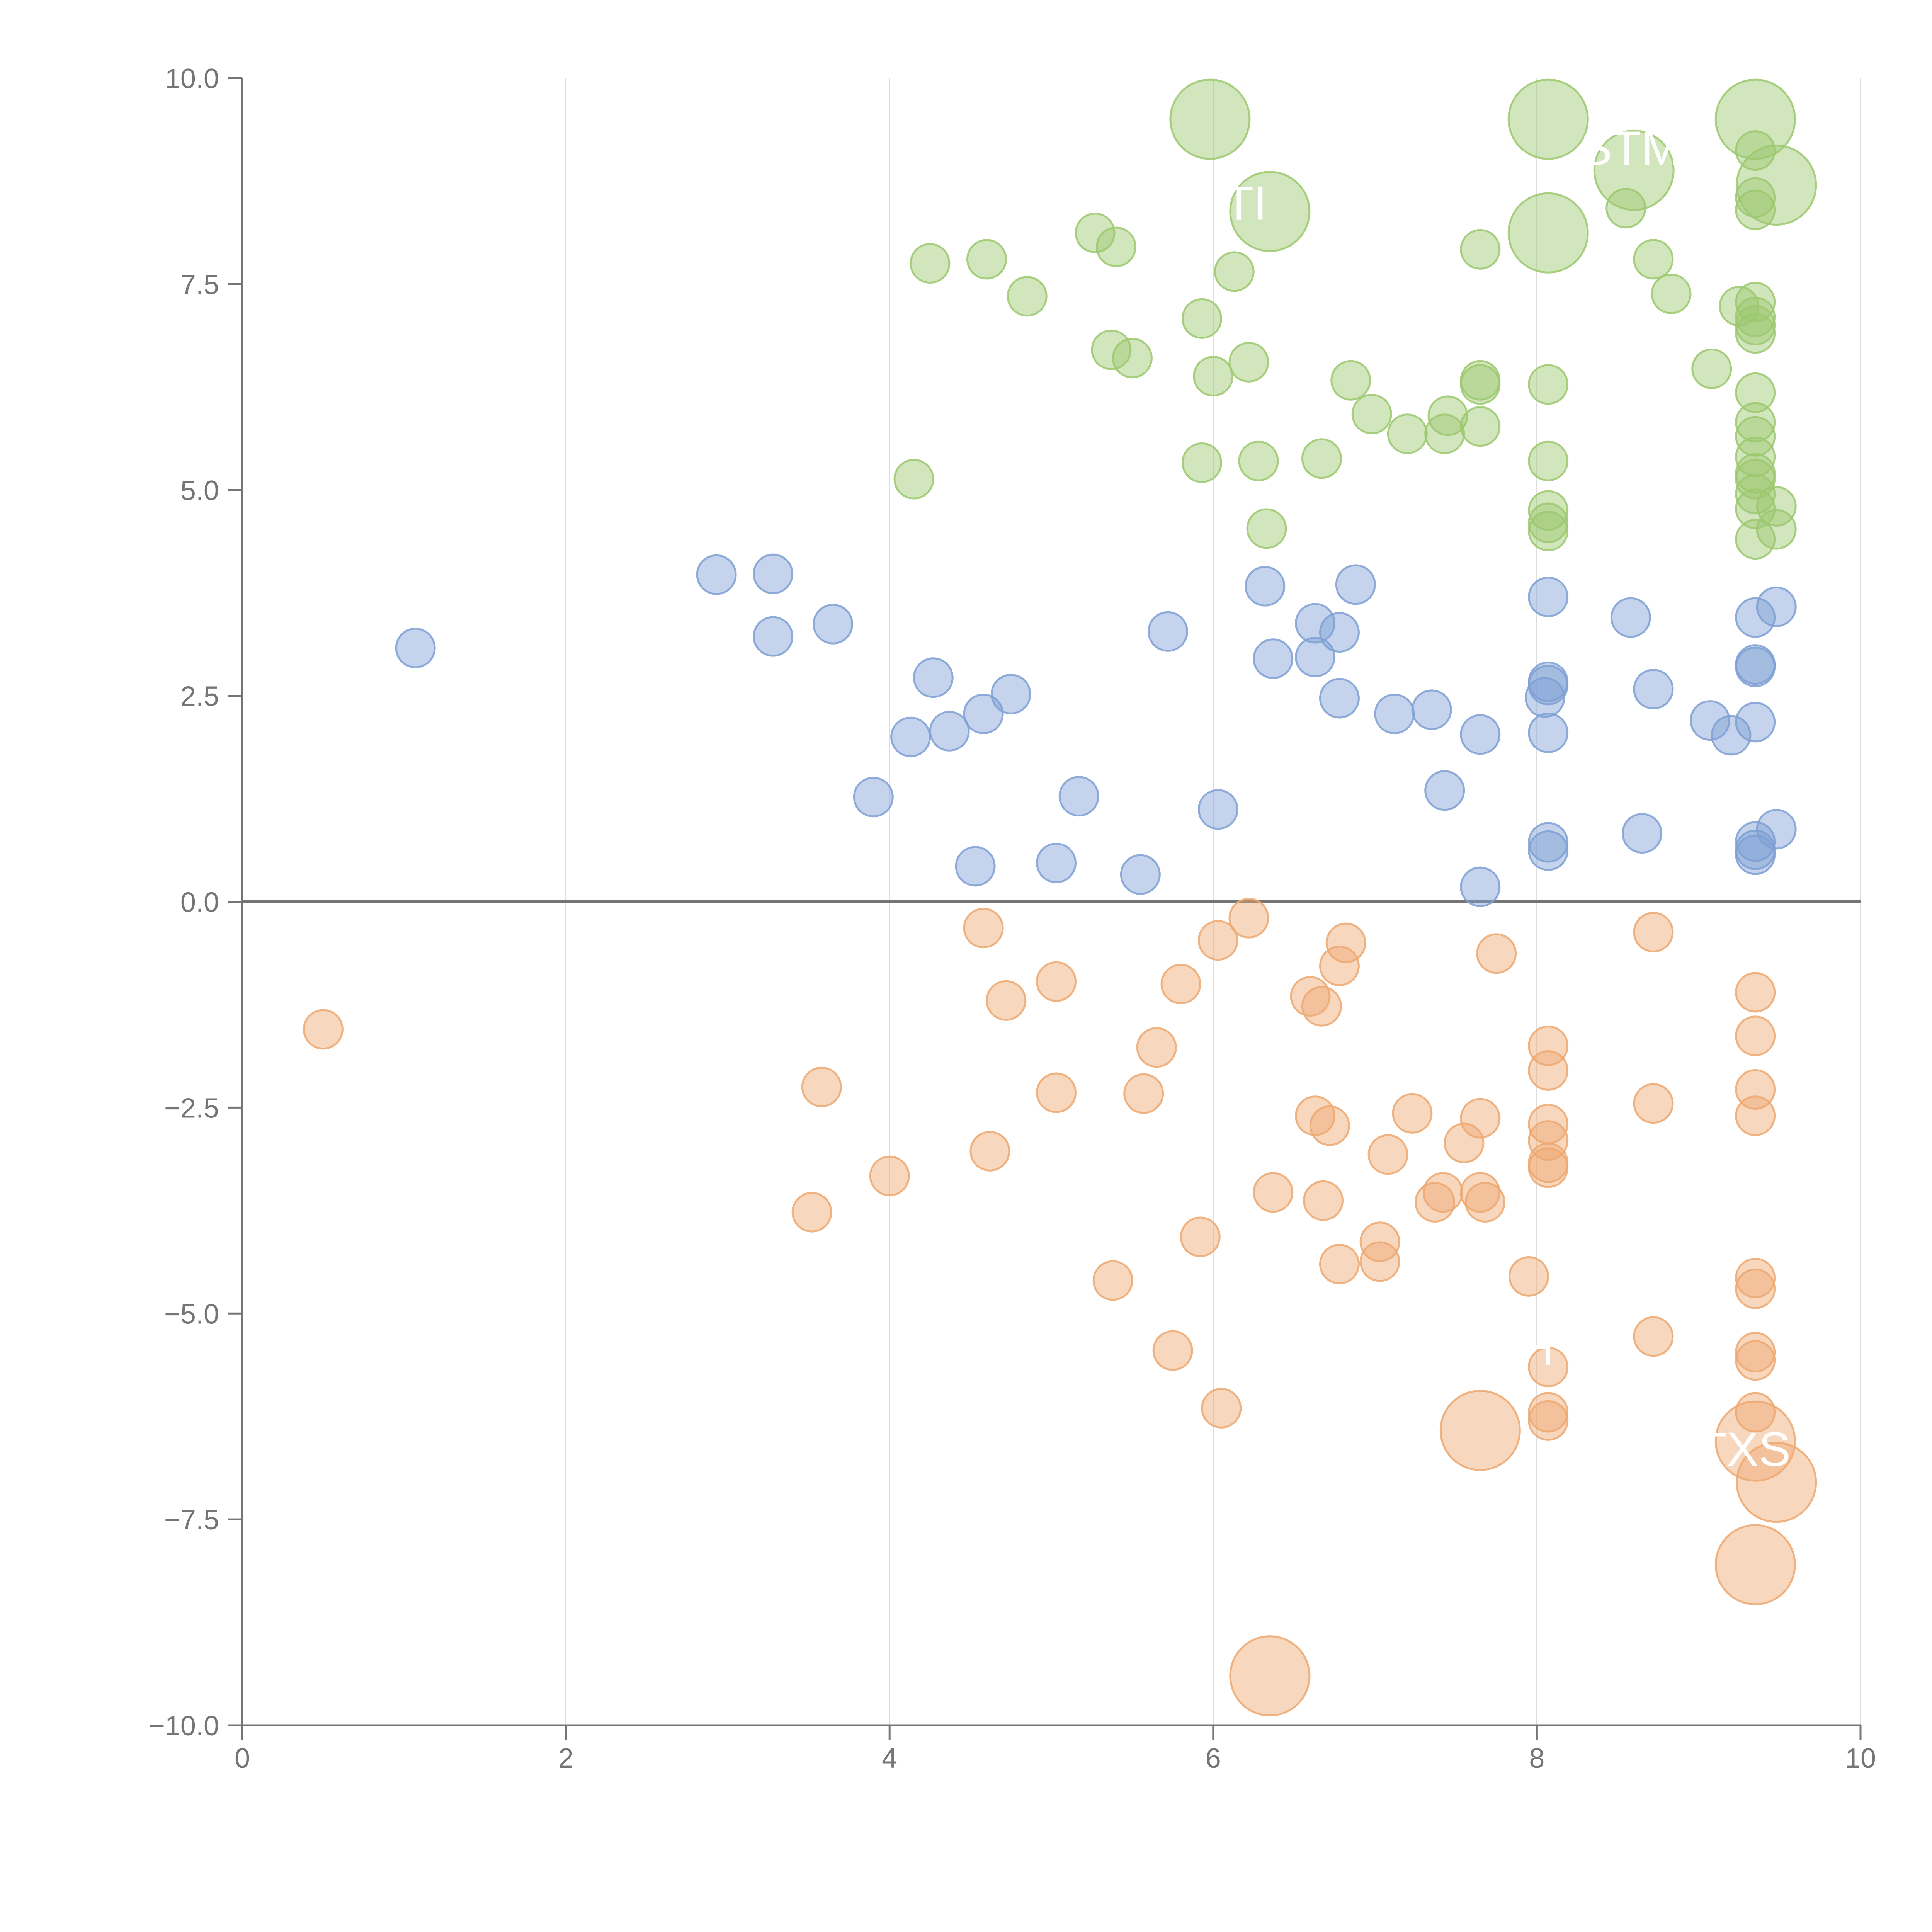 The width and height of the screenshot is (1932, 1932). What do you see at coordinates (192, 1314) in the screenshot?
I see `y-tick-label-2: −5.0` at bounding box center [192, 1314].